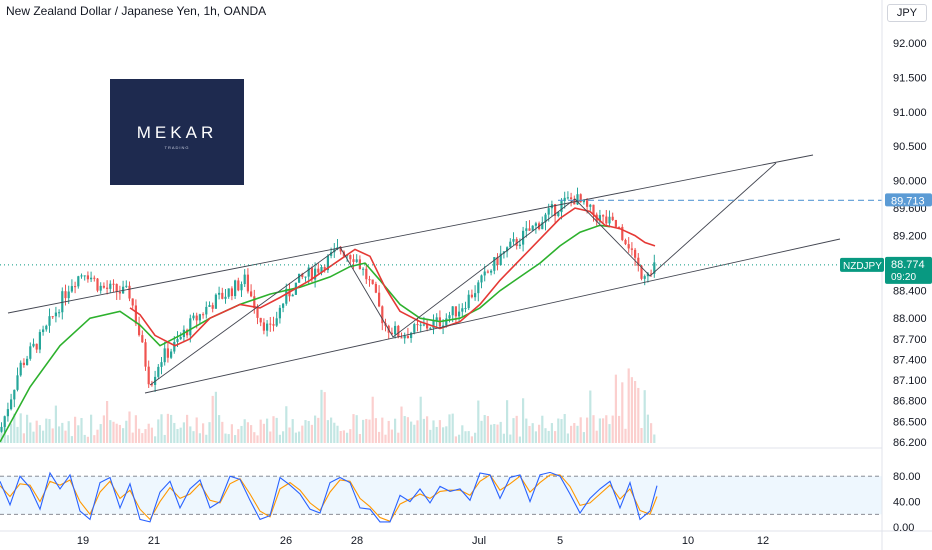 The image size is (932, 550). What do you see at coordinates (903, 277) in the screenshot?
I see `candle-countdown-label: 09:20` at bounding box center [903, 277].